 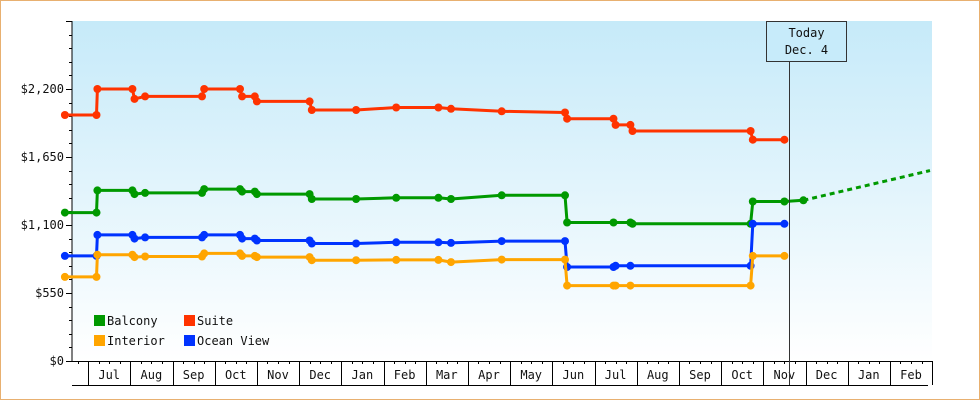 What do you see at coordinates (806, 41) in the screenshot?
I see `today-box` at bounding box center [806, 41].